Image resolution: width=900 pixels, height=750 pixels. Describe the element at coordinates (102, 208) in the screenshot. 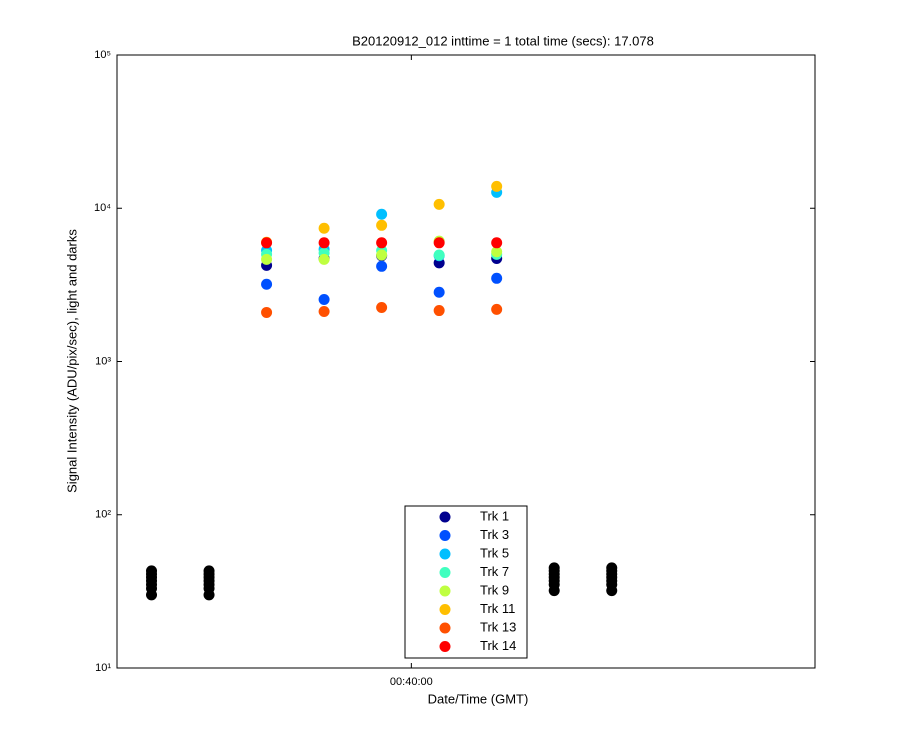

I see `y-tick-label: 10⁴` at that location.